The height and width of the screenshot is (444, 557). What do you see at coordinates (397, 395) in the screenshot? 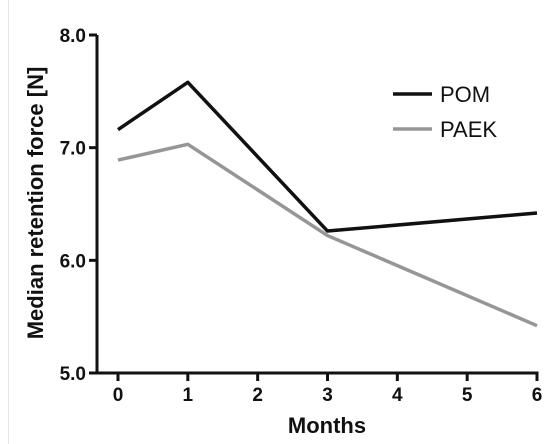
I see `x-tick-label: 4` at bounding box center [397, 395].